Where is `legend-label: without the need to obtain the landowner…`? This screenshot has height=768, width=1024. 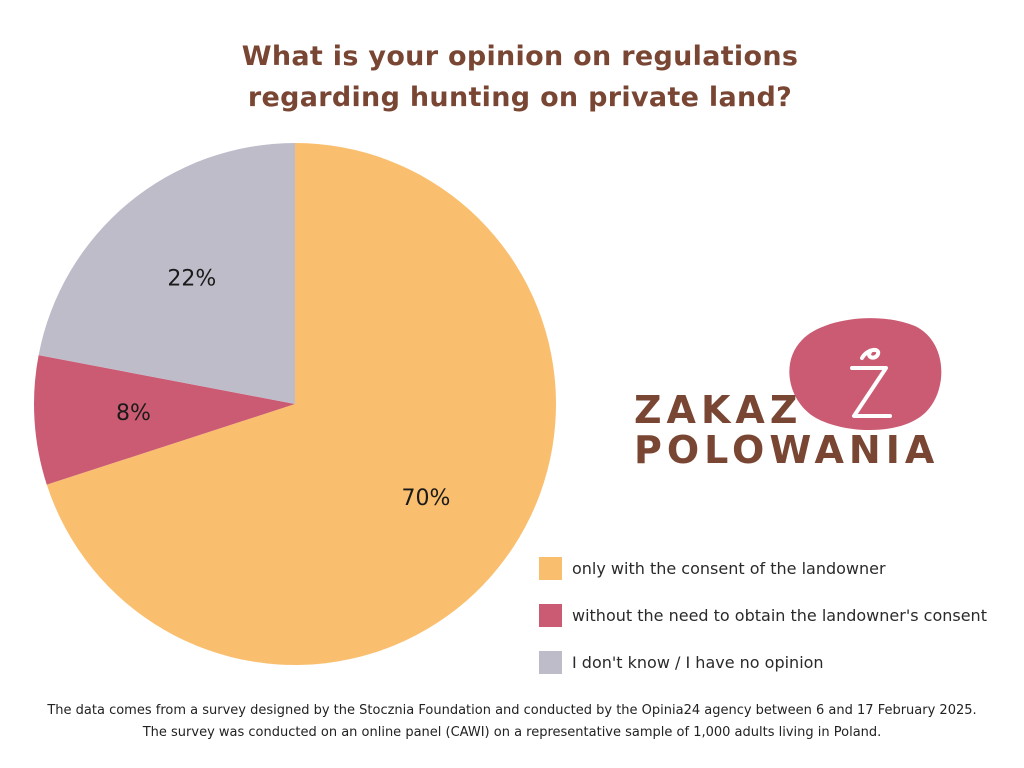 legend-label: without the need to obtain the landowner… is located at coordinates (779, 615).